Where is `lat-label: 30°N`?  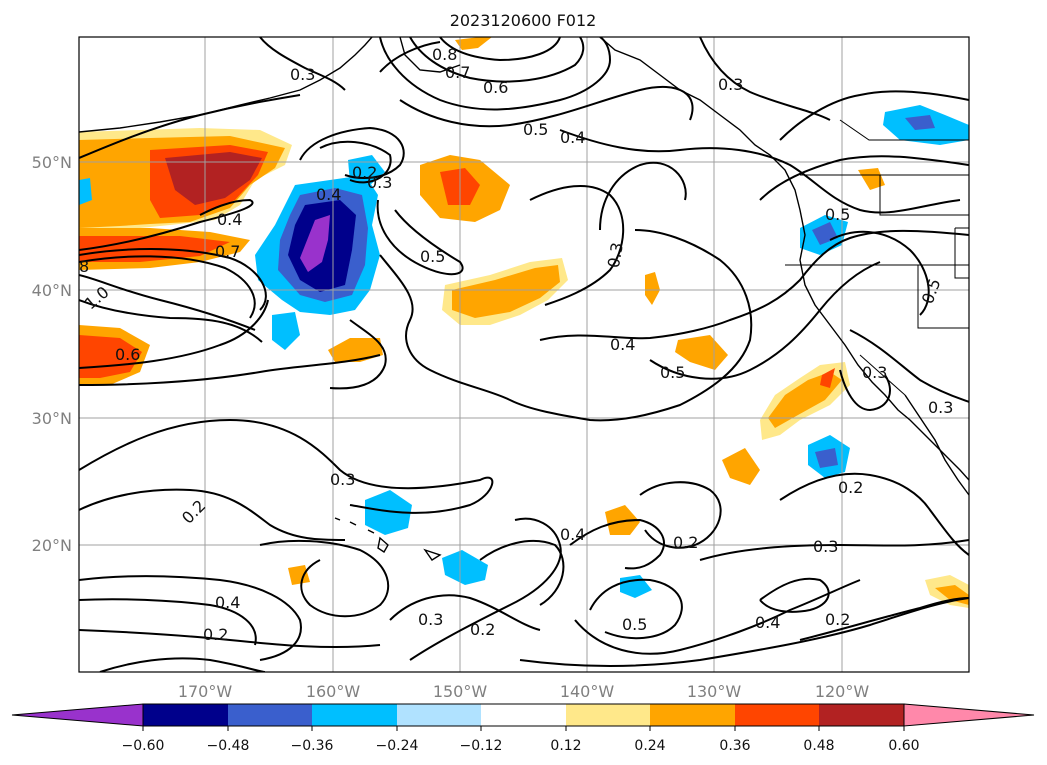
lat-label: 30°N is located at coordinates (52, 418).